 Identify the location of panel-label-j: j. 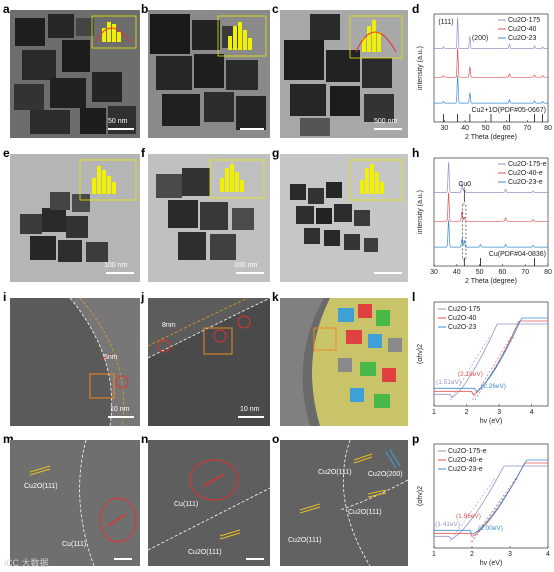
(143, 297).